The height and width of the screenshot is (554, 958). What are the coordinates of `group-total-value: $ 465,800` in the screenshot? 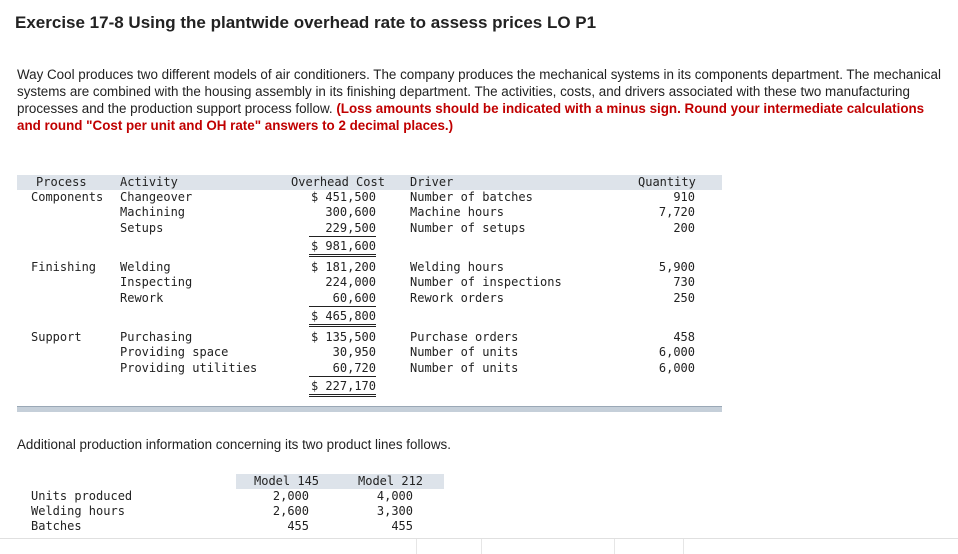 It's located at (342, 318).